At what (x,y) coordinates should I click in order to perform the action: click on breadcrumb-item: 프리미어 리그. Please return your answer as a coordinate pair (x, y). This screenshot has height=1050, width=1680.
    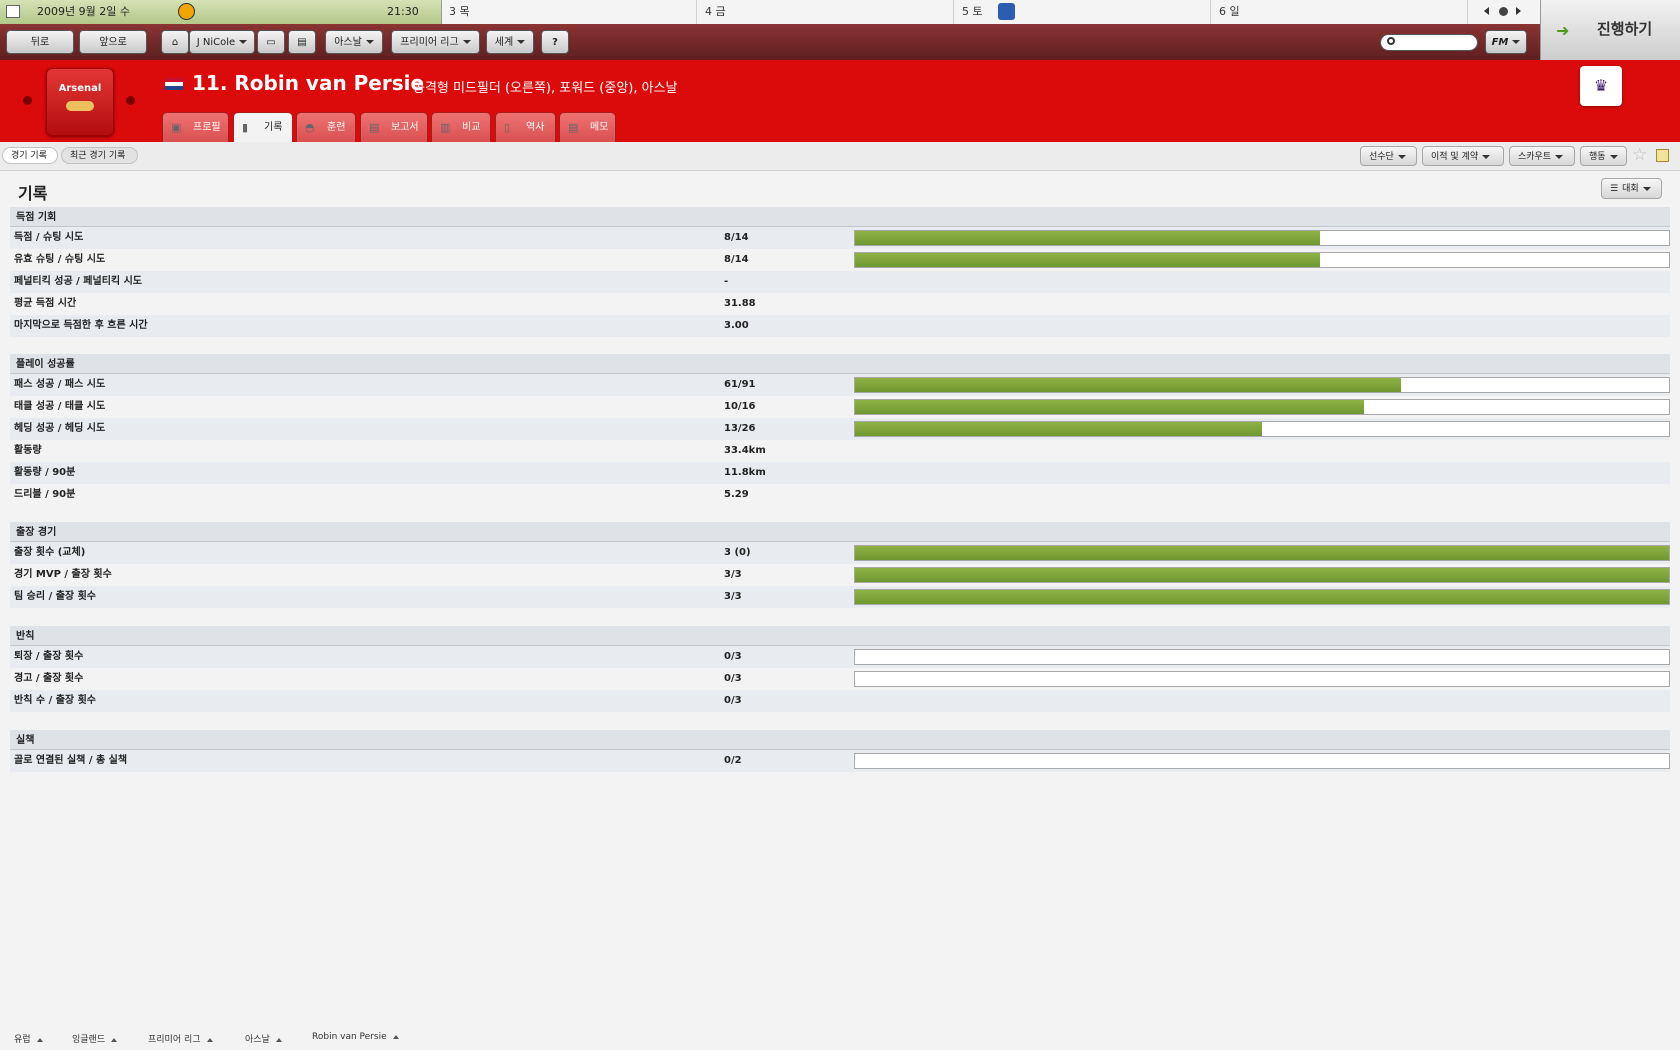
    Looking at the image, I should click on (180, 1038).